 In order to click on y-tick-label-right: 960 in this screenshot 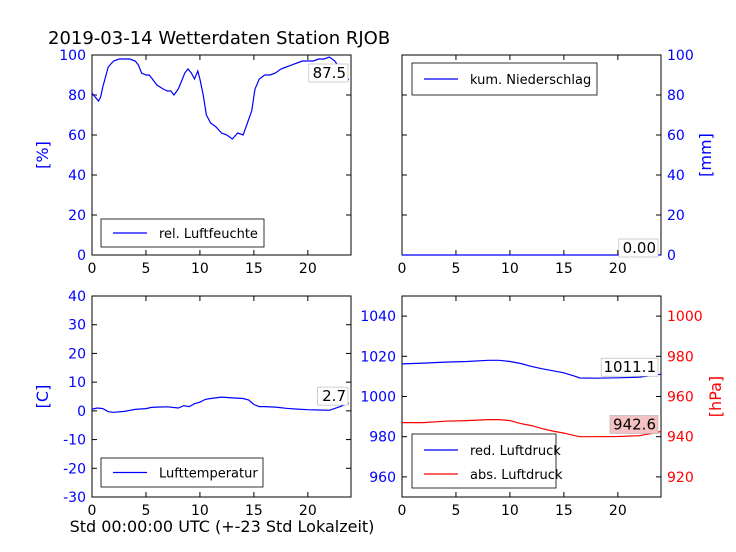, I will do `click(680, 398)`.